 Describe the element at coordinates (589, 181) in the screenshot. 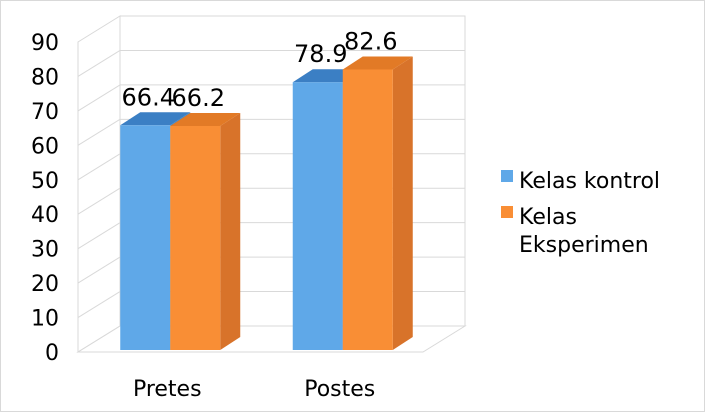

I see `legend-label: Kelas kontrol` at that location.